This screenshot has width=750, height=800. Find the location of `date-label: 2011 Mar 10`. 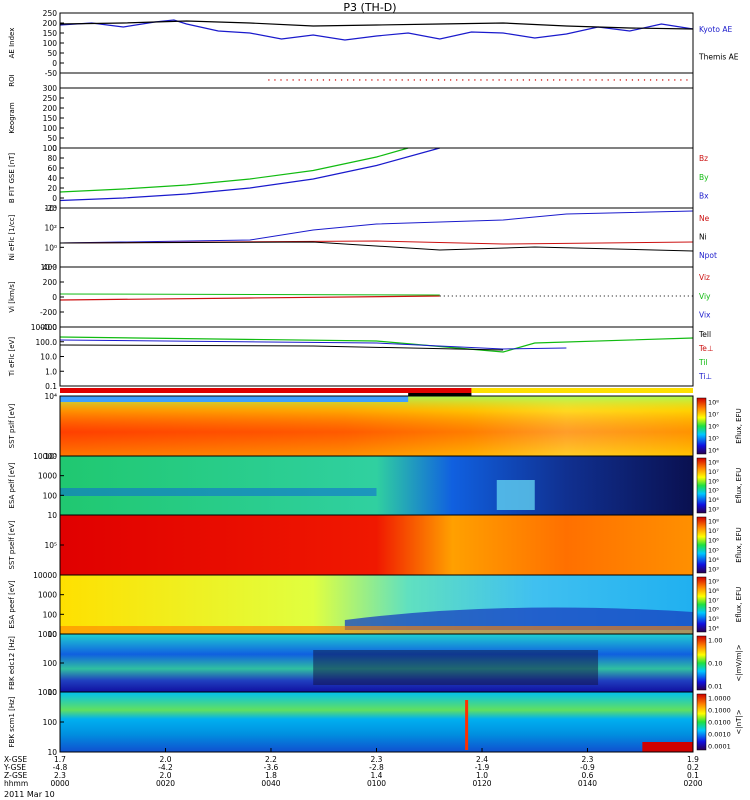

date-label: 2011 Mar 10 is located at coordinates (29, 794).